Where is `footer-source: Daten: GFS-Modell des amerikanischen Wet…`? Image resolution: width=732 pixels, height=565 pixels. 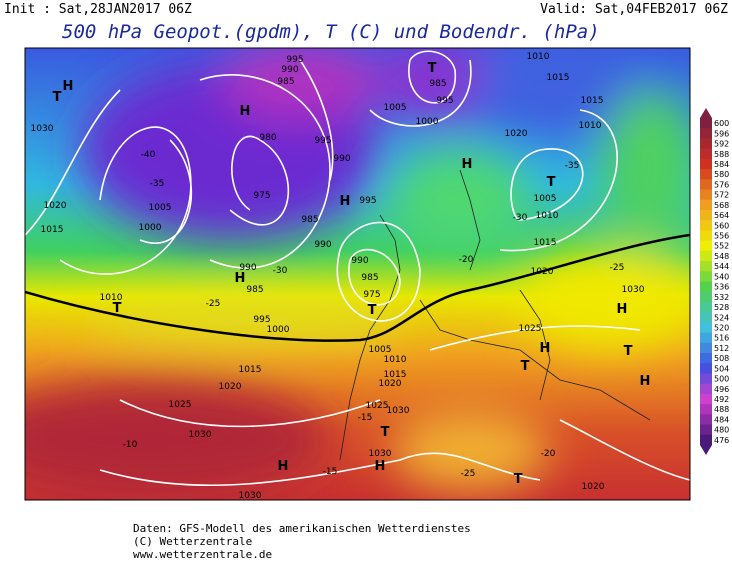 footer-source: Daten: GFS-Modell des amerikanischen Wet… is located at coordinates (302, 528).